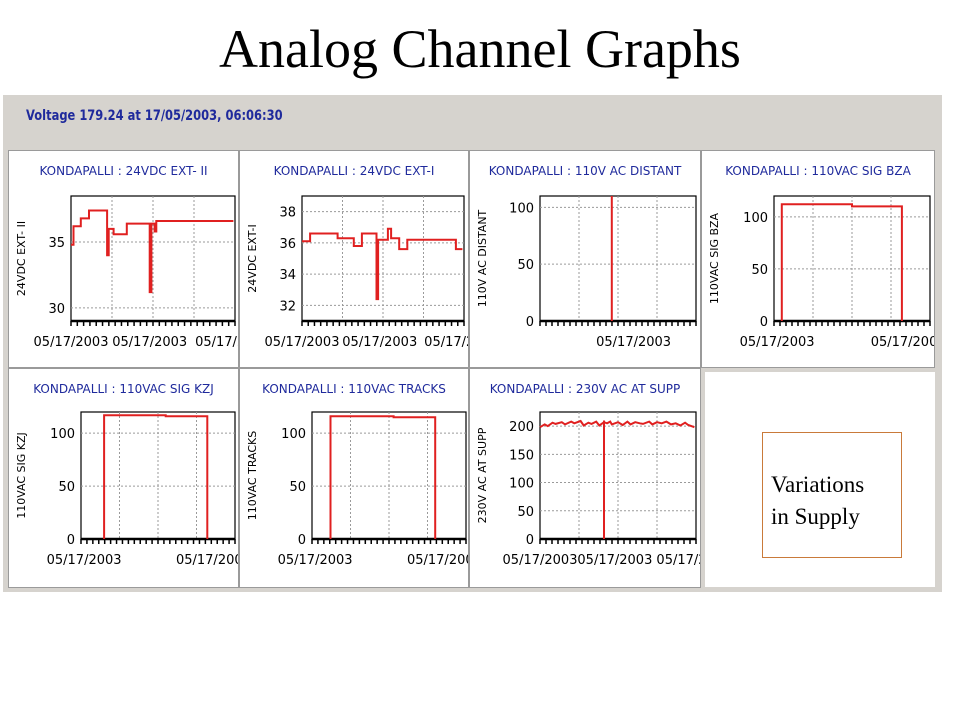  I want to click on y-tick-label: 35, so click(56, 243).